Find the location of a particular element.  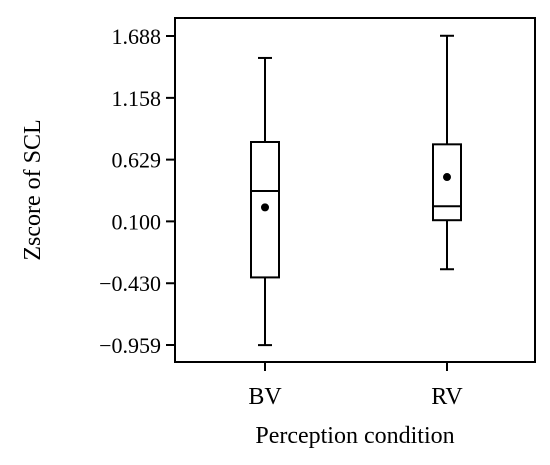

y-tick-label: −0.430 is located at coordinates (130, 283).